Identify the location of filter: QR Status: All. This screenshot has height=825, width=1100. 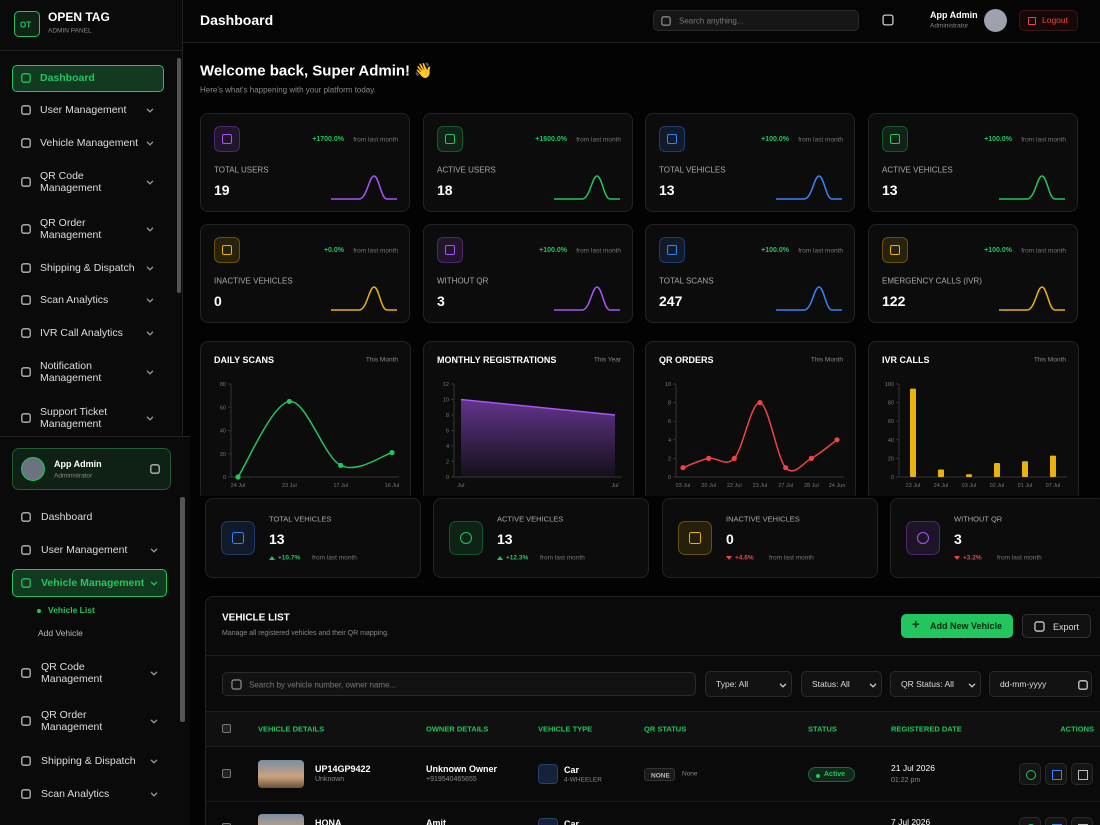
(935, 684).